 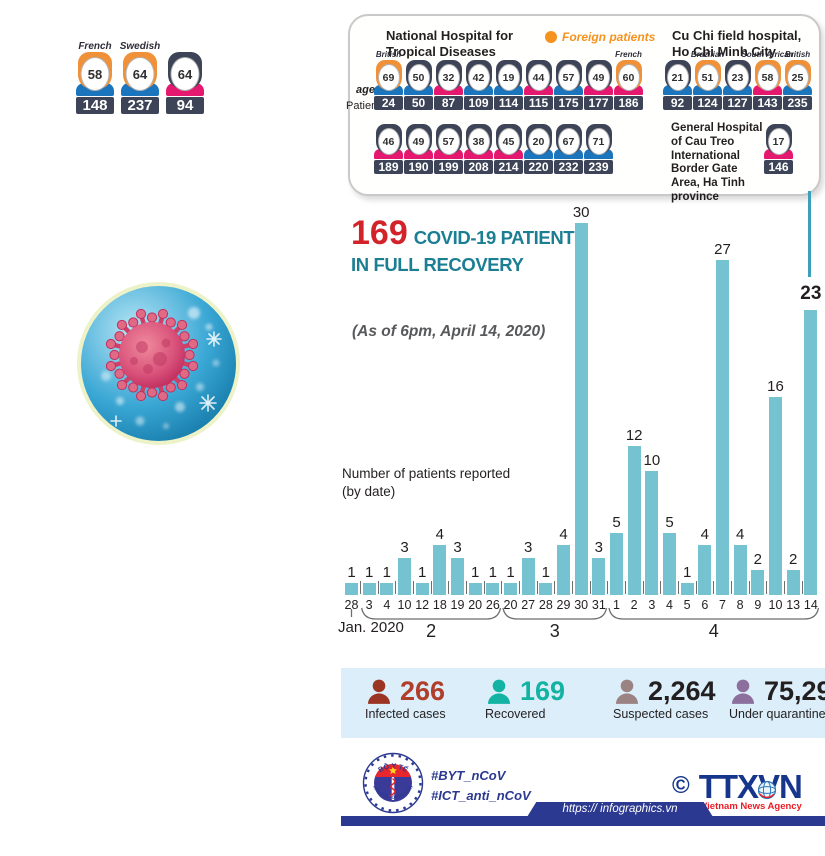 I want to click on patient-avatar: 23 127, so click(x=737, y=82).